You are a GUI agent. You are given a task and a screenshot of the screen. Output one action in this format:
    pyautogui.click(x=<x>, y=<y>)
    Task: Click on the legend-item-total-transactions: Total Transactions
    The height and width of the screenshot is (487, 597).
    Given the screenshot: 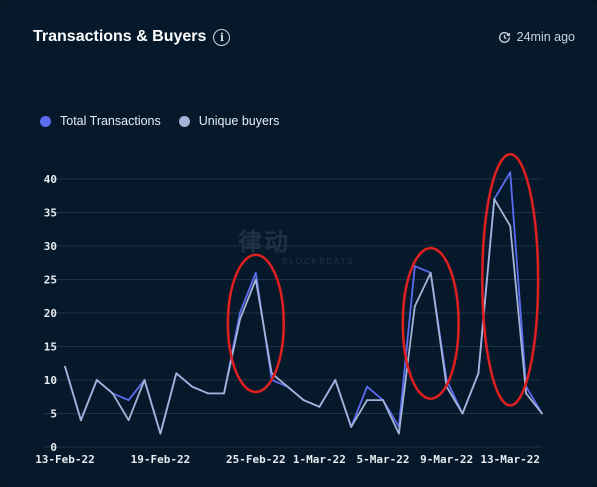 What is the action you would take?
    pyautogui.click(x=100, y=121)
    